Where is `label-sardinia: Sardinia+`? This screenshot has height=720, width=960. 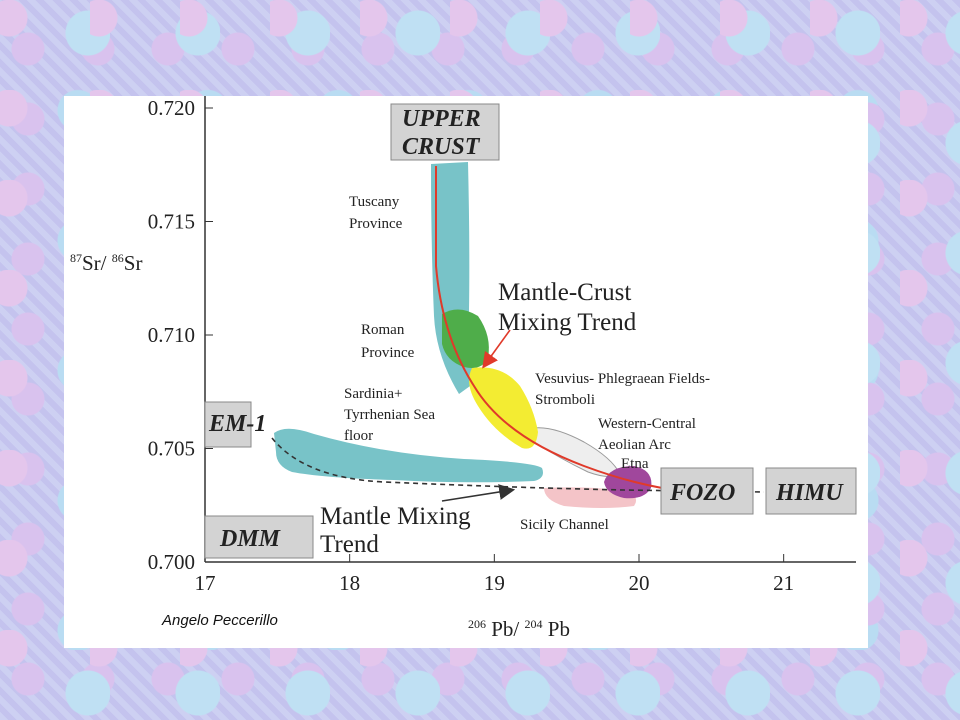
label-sardinia: Sardinia+ is located at coordinates (373, 394).